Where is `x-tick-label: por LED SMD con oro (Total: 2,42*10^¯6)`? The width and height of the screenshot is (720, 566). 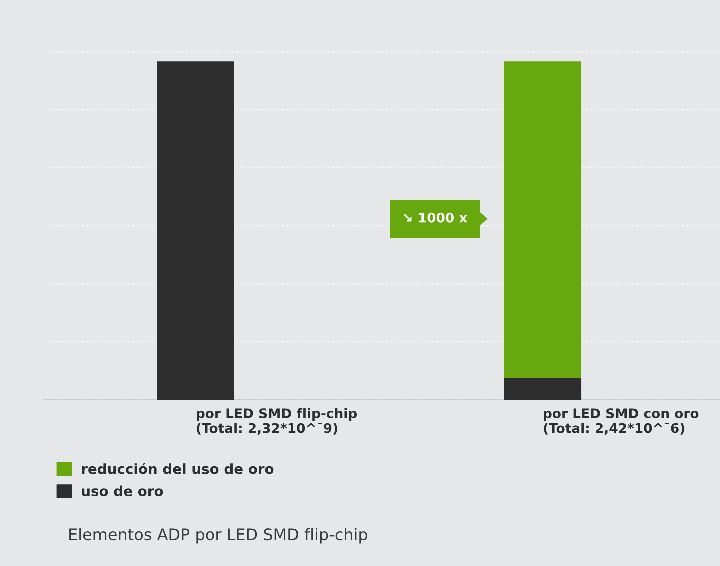
x-tick-label: por LED SMD con oro (Total: 2,42*10^¯6) is located at coordinates (621, 422).